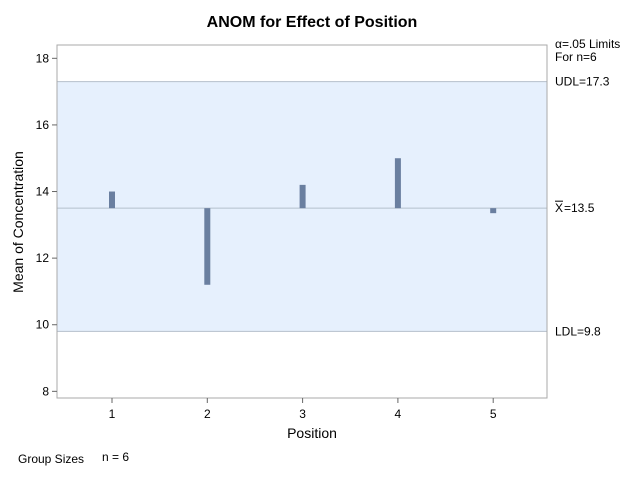 The image size is (640, 480). I want to click on y-tick-label: 12, so click(43, 258).